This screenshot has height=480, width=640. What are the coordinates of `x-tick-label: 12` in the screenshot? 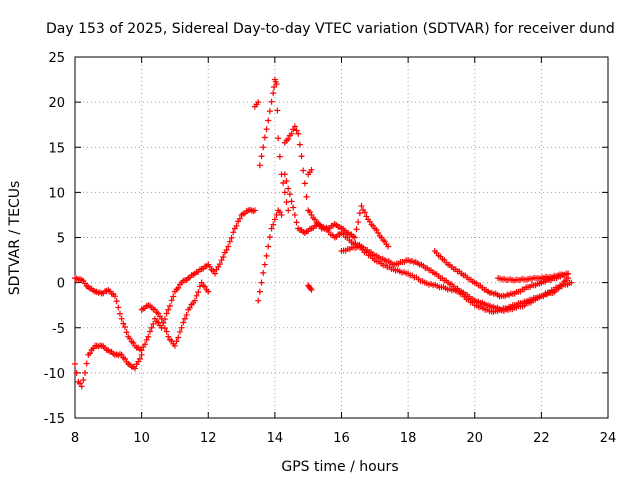 It's located at (208, 438).